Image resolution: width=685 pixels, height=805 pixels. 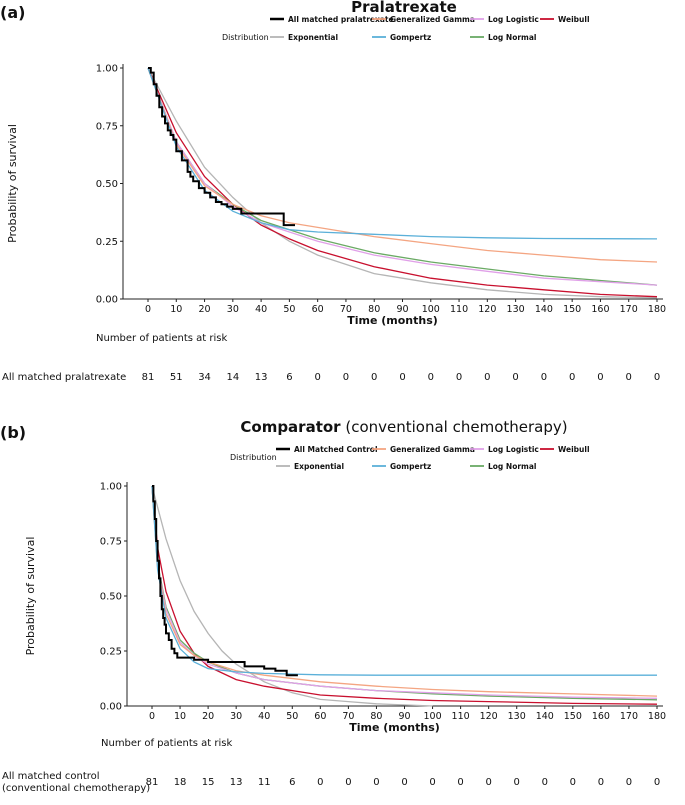 I want to click on legend-label: All matched pralatrexate, so click(x=341, y=19).